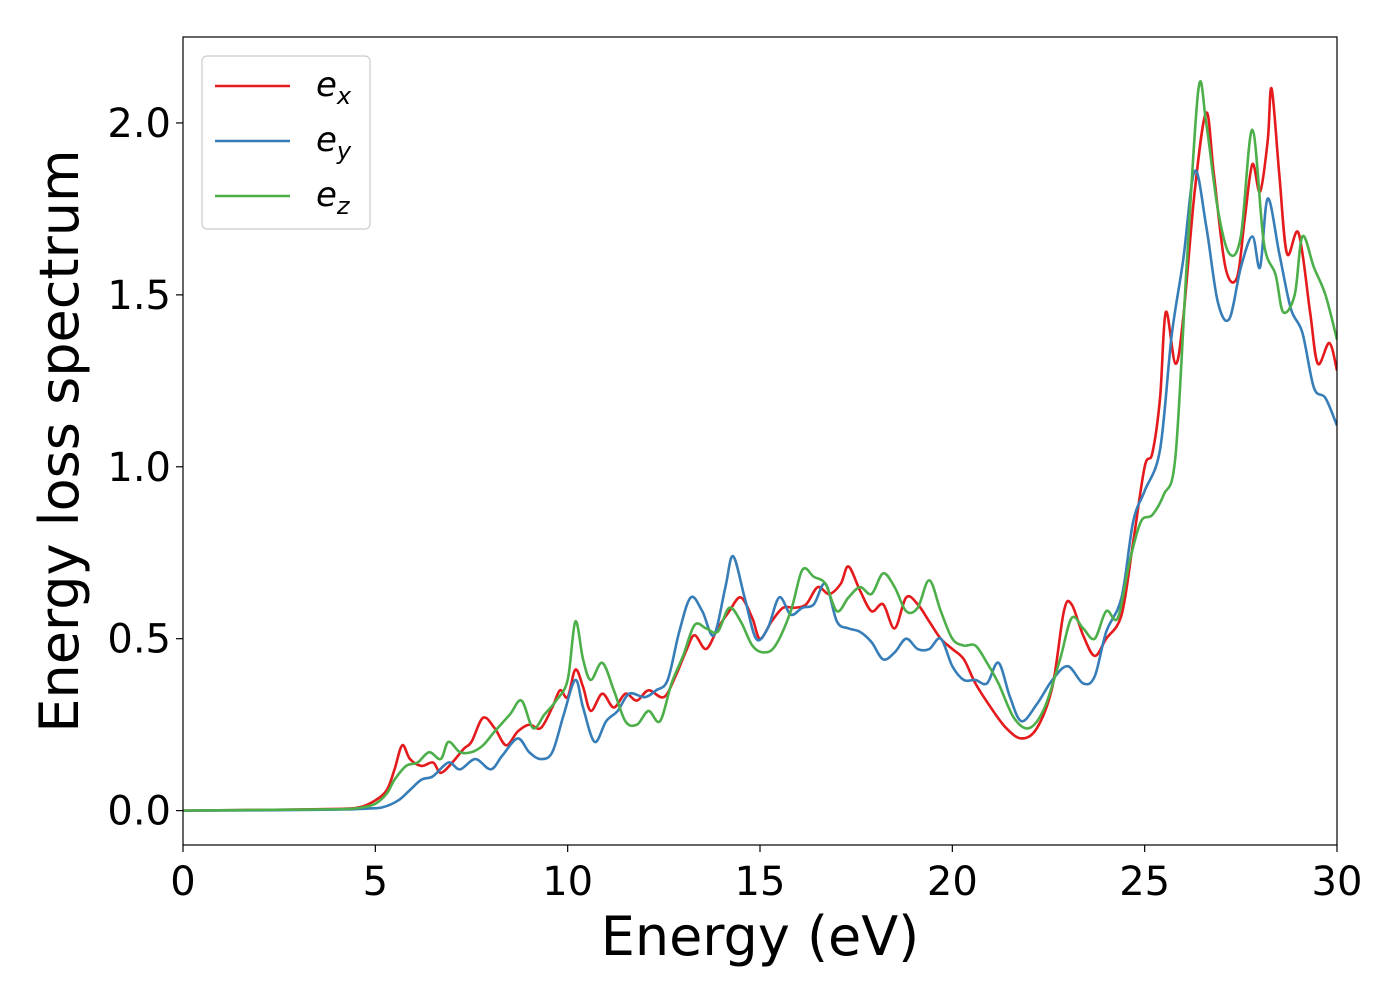 Image resolution: width=1400 pixels, height=1000 pixels. What do you see at coordinates (952, 882) in the screenshot?
I see `x-tick-label: 20` at bounding box center [952, 882].